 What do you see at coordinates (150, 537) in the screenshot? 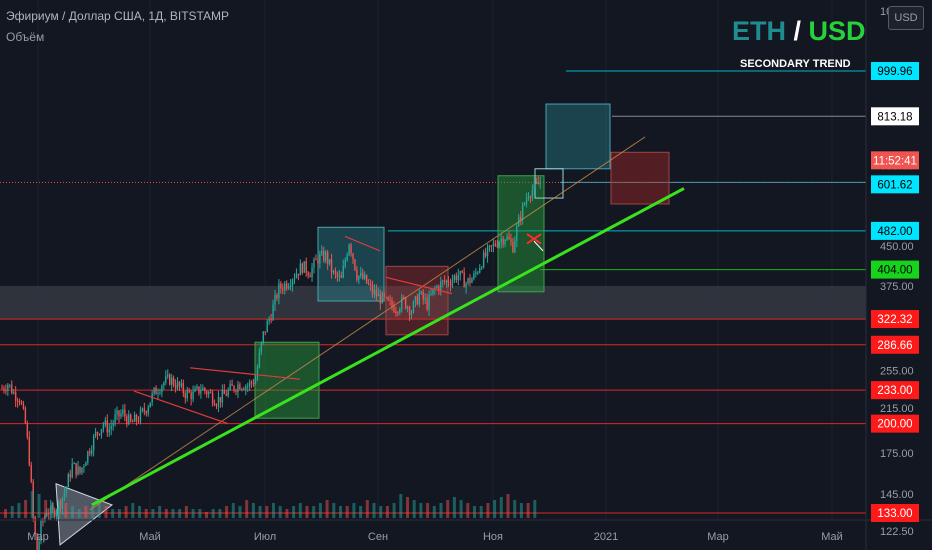
I see `x-tick-label: Май` at bounding box center [150, 537].